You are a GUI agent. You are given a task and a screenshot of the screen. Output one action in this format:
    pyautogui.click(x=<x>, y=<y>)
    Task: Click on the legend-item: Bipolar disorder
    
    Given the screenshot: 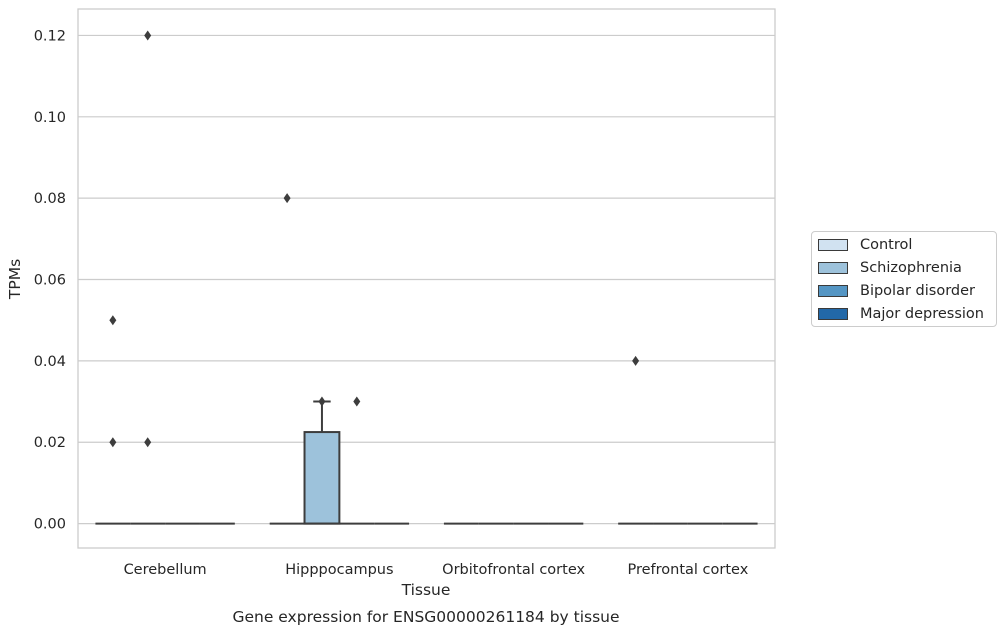 What is the action you would take?
    pyautogui.click(x=896, y=291)
    